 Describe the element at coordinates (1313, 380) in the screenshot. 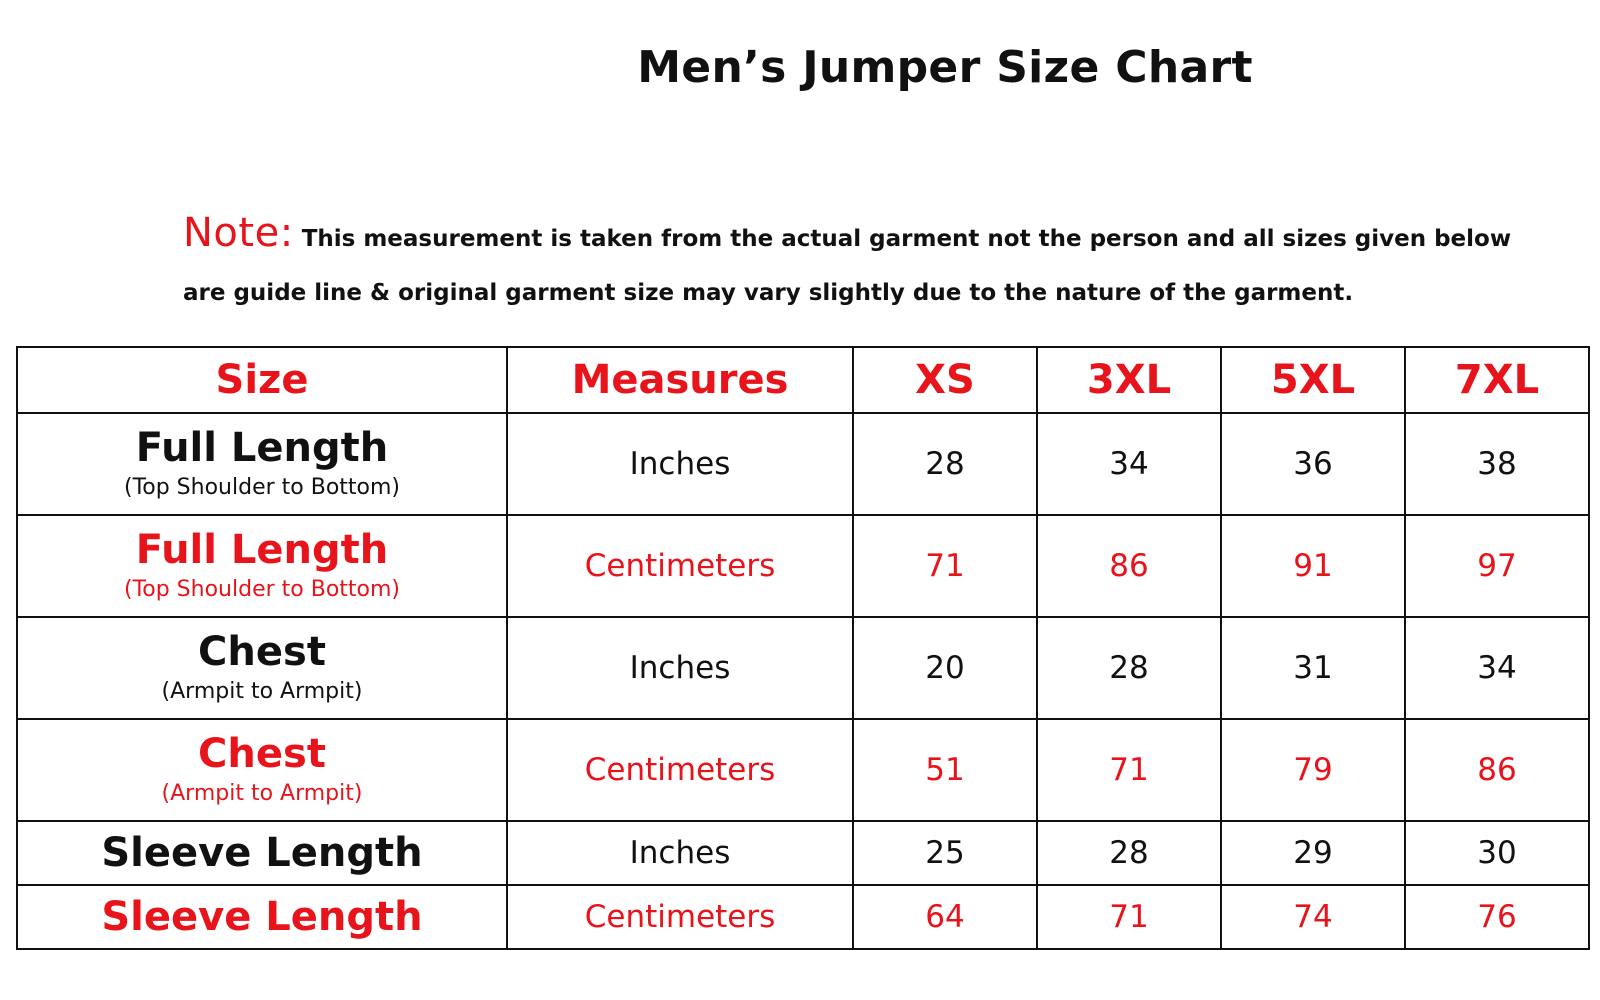

I see `header-5xl: 5XL` at that location.